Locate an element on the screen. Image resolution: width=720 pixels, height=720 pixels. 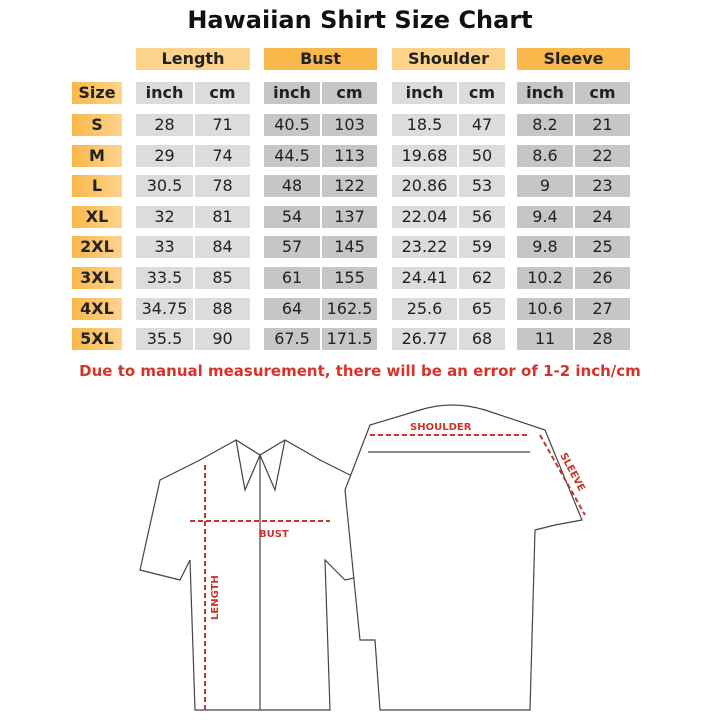
size-label: 4XL is located at coordinates (97, 309).